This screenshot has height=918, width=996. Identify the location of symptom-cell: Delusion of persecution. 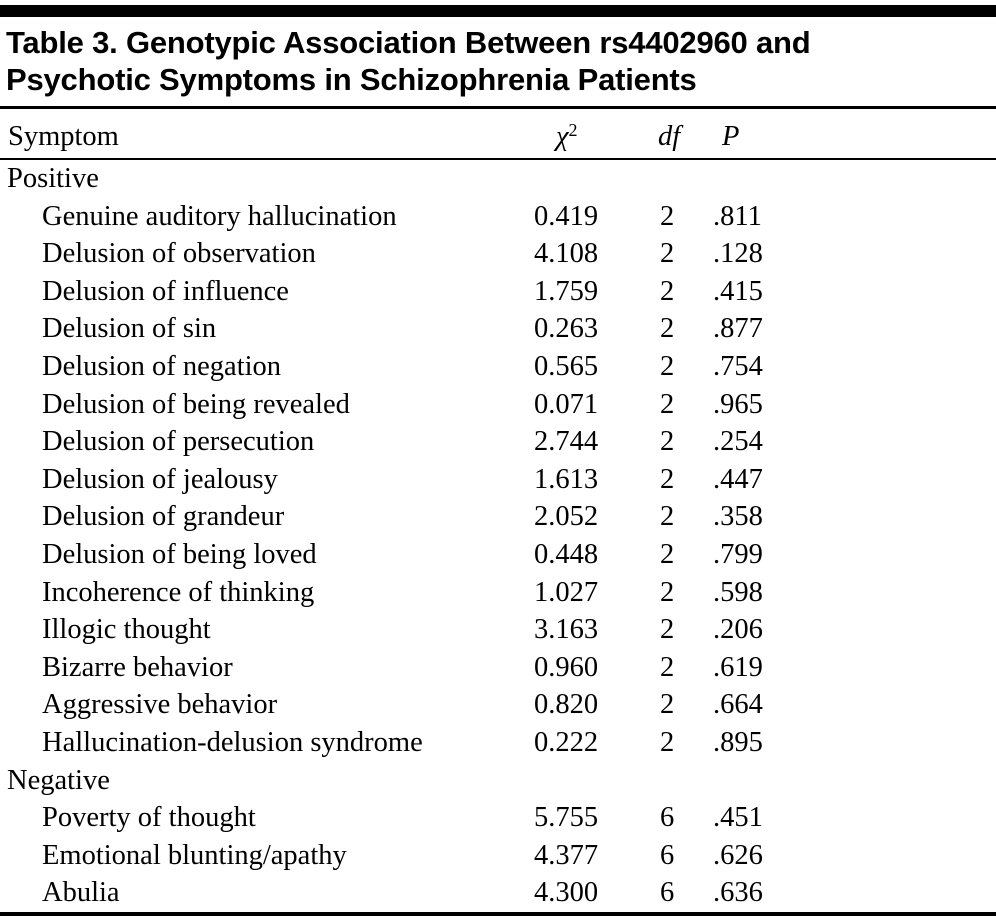
(178, 442).